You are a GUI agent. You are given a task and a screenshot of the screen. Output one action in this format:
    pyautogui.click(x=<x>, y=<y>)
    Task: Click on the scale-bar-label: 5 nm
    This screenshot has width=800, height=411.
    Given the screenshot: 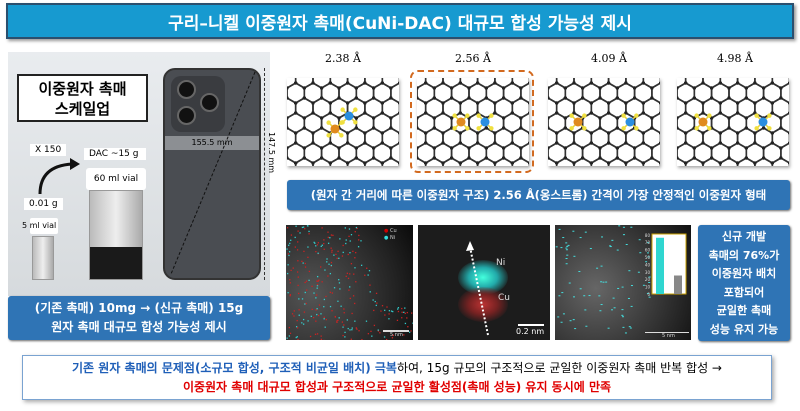 What is the action you would take?
    pyautogui.click(x=668, y=336)
    